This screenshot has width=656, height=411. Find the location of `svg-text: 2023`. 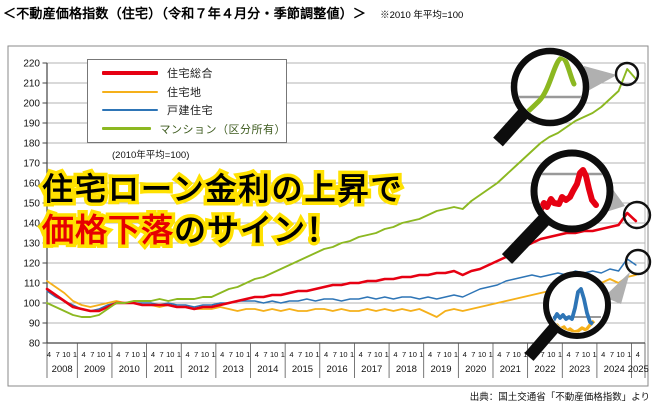

svg-text: 2023 is located at coordinates (579, 369).